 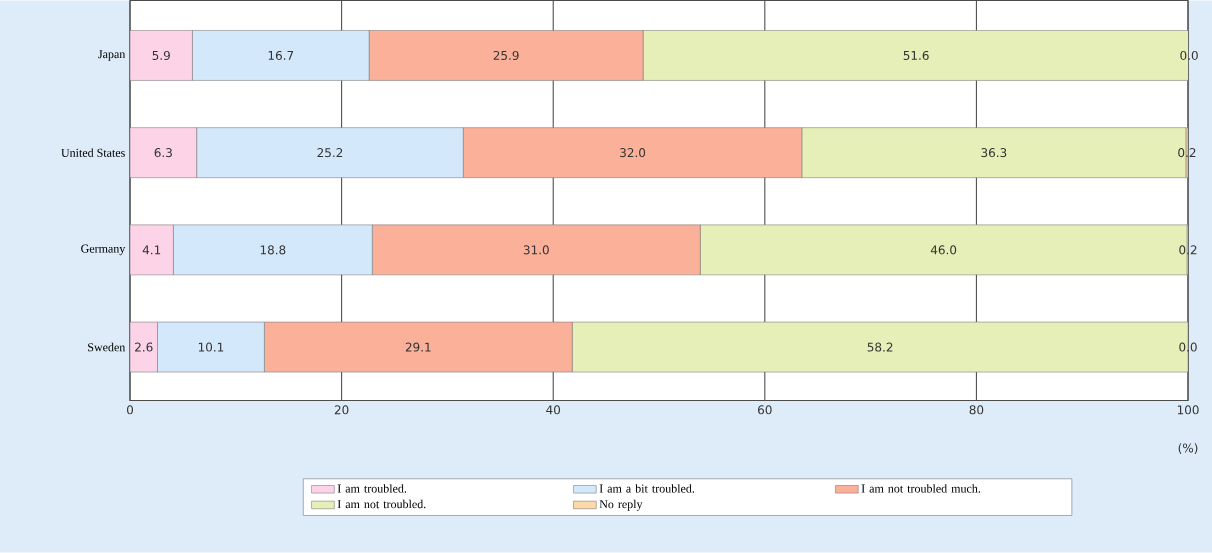 What do you see at coordinates (281, 56) in the screenshot?
I see `data-label: 16.7` at bounding box center [281, 56].